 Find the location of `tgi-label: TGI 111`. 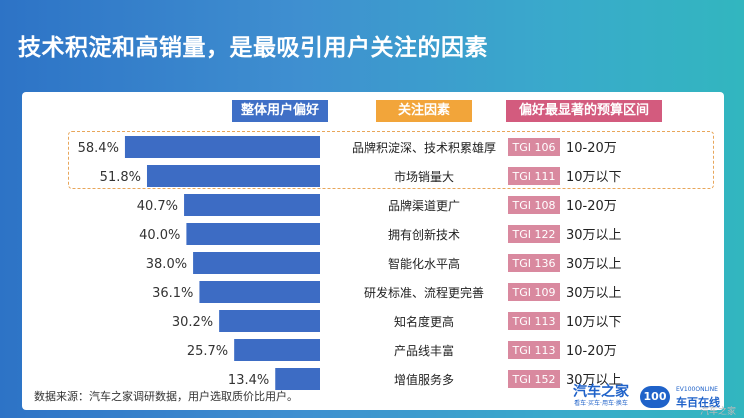

tgi-label: TGI 111 is located at coordinates (534, 176).